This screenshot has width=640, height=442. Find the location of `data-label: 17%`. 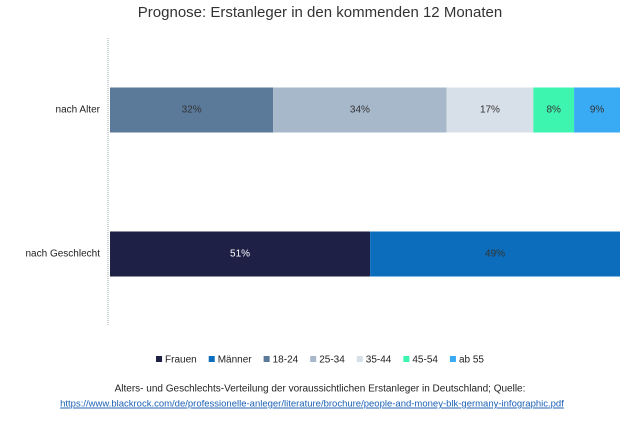

data-label: 17% is located at coordinates (490, 110).